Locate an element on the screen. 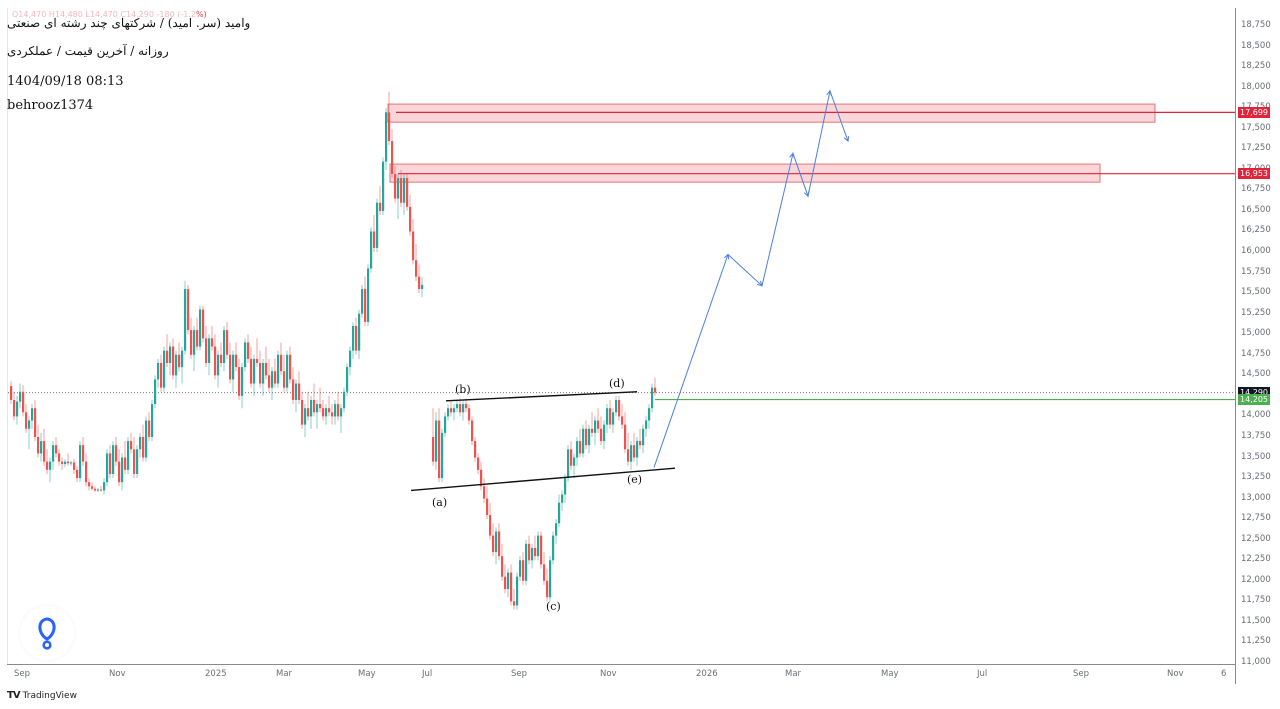 Image resolution: width=1280 pixels, height=709 pixels. time-tick: Nov is located at coordinates (1175, 674).